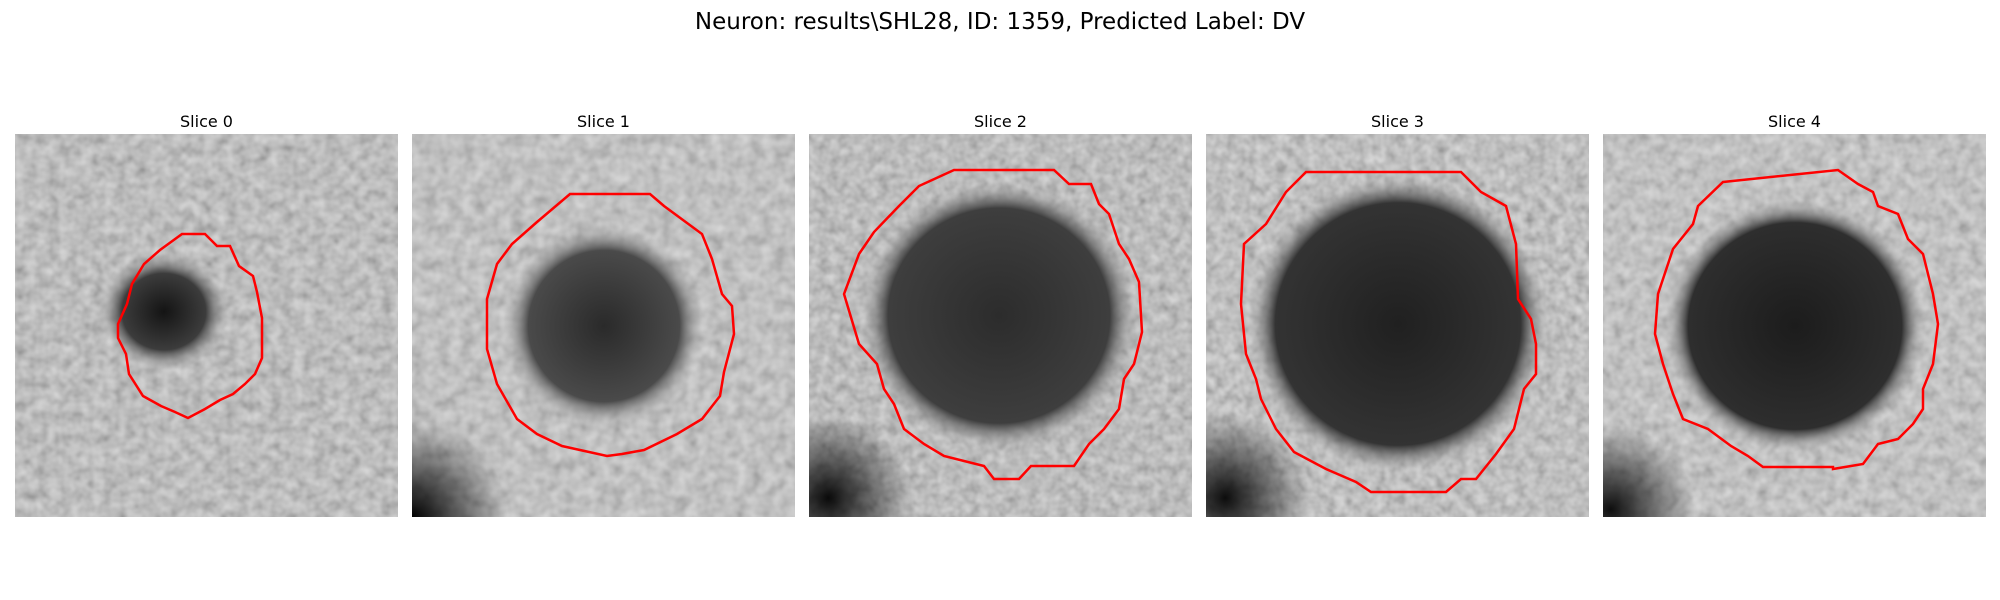 This screenshot has height=600, width=2000. I want to click on slice-title-1: Slice 1, so click(603, 121).